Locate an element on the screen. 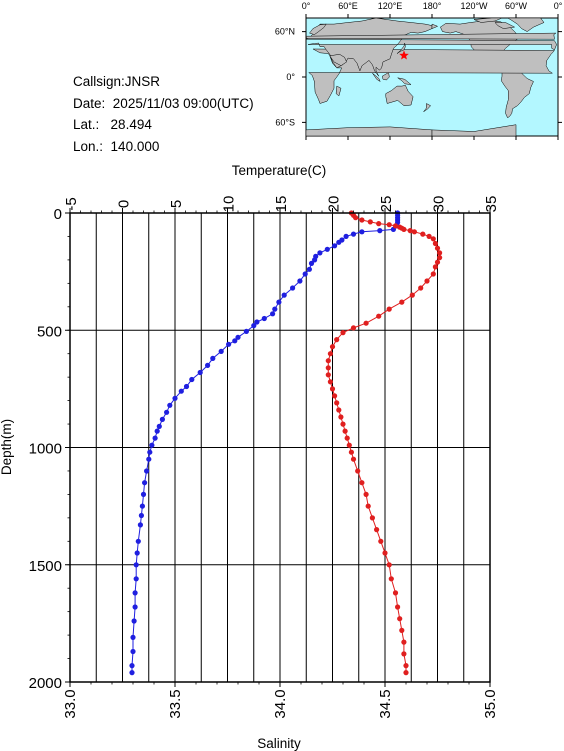 The image size is (564, 751). map-lon-label: 60°E is located at coordinates (348, 6).